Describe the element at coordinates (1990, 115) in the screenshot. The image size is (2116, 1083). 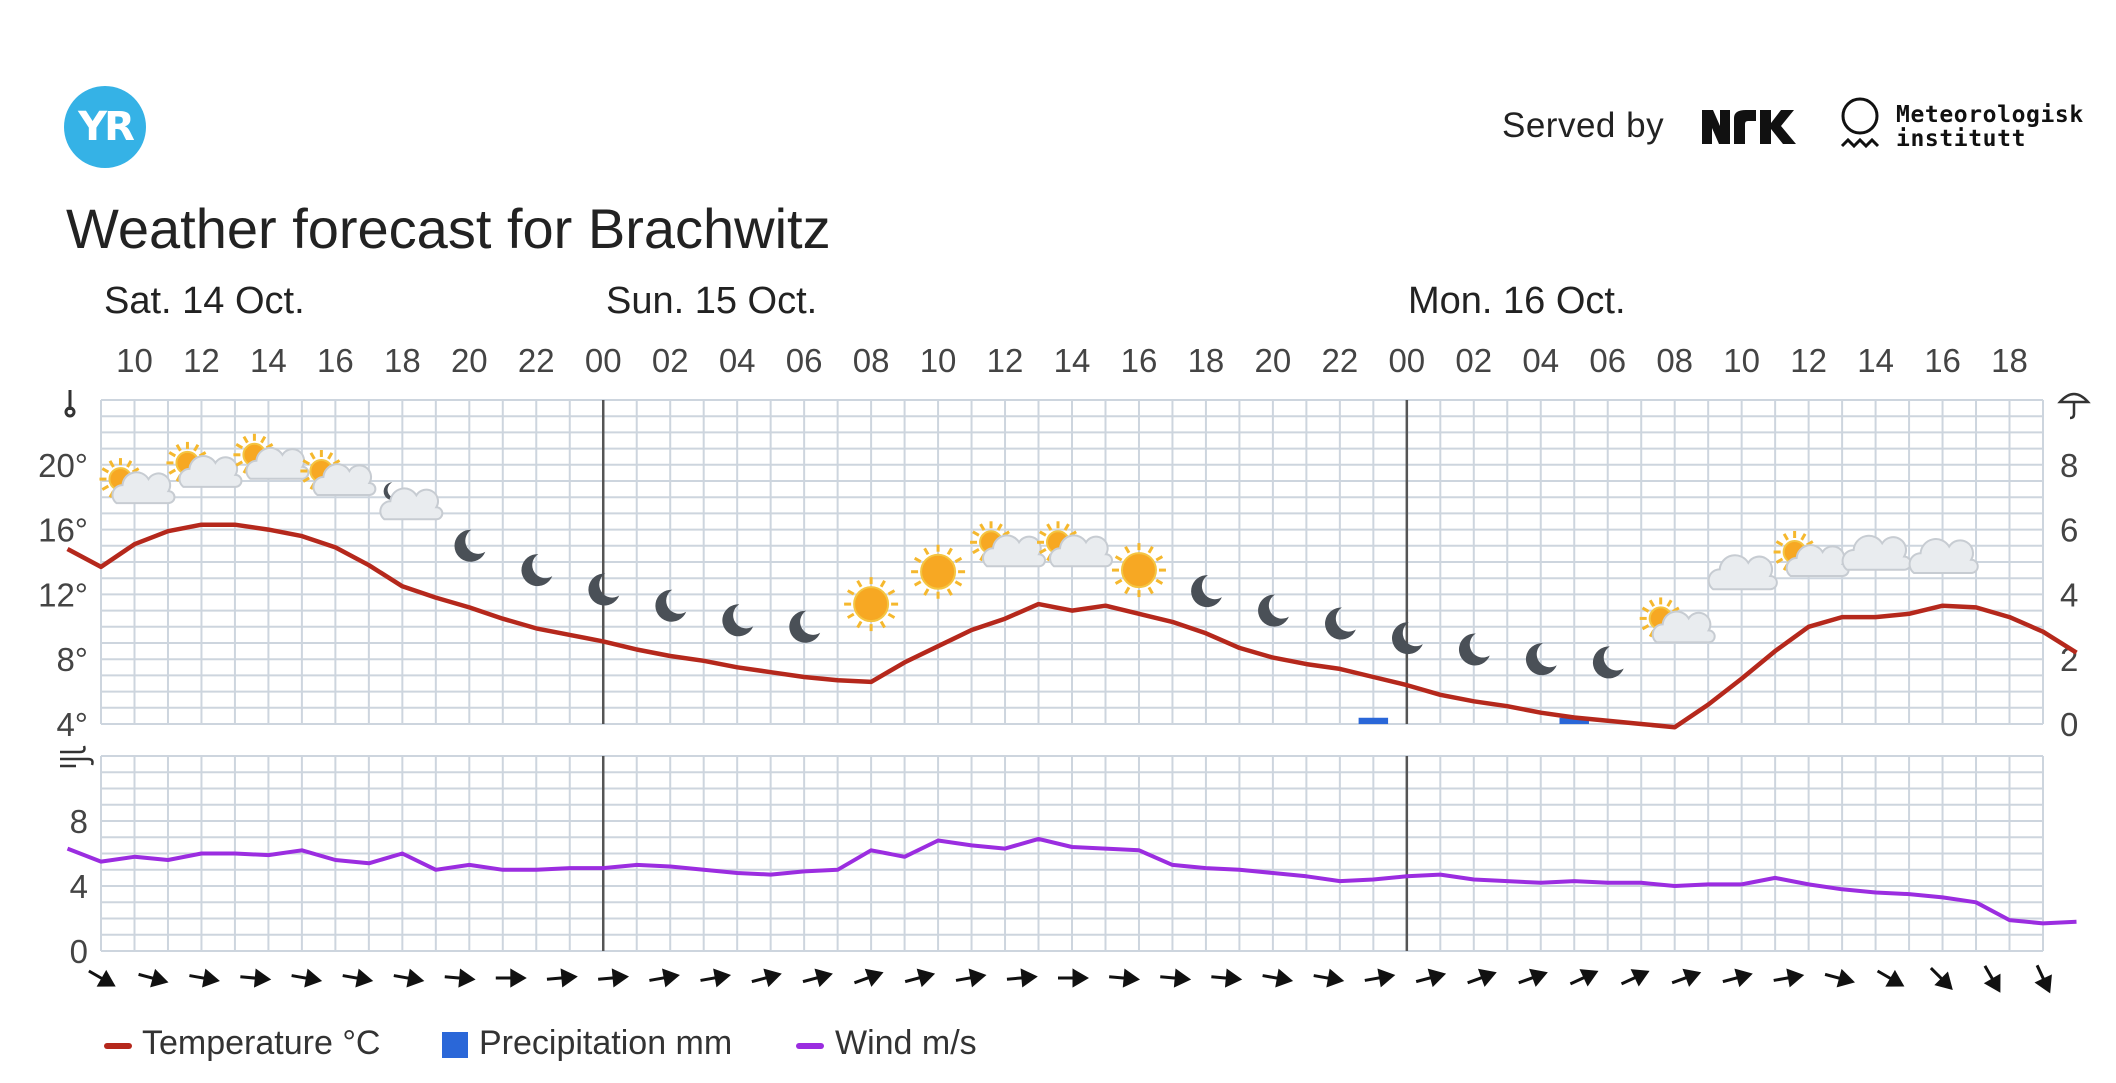
I see `met-name-line1: Meteorologisk` at that location.